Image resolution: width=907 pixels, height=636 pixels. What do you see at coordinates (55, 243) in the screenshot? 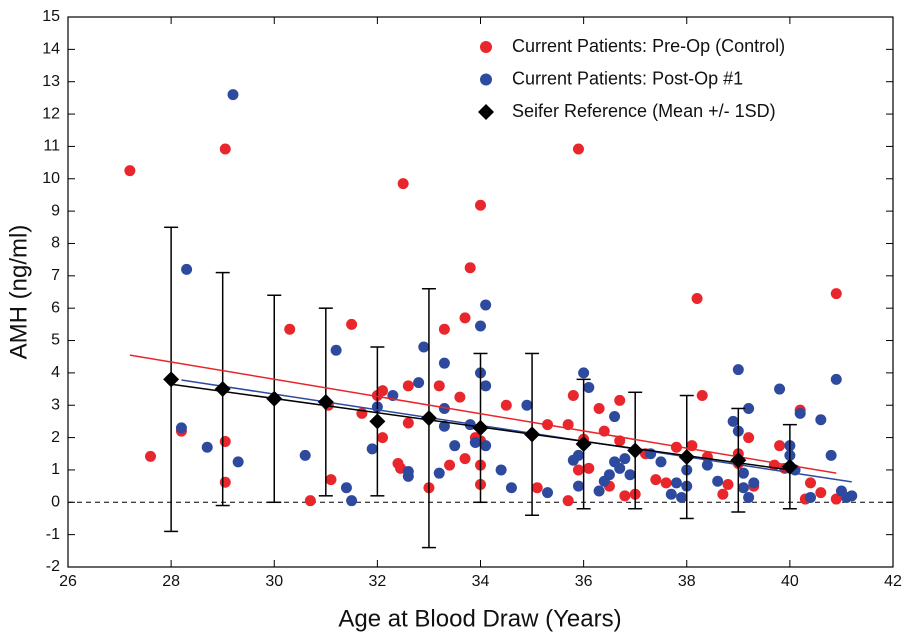
I see `y-tick-label: 8` at bounding box center [55, 243].